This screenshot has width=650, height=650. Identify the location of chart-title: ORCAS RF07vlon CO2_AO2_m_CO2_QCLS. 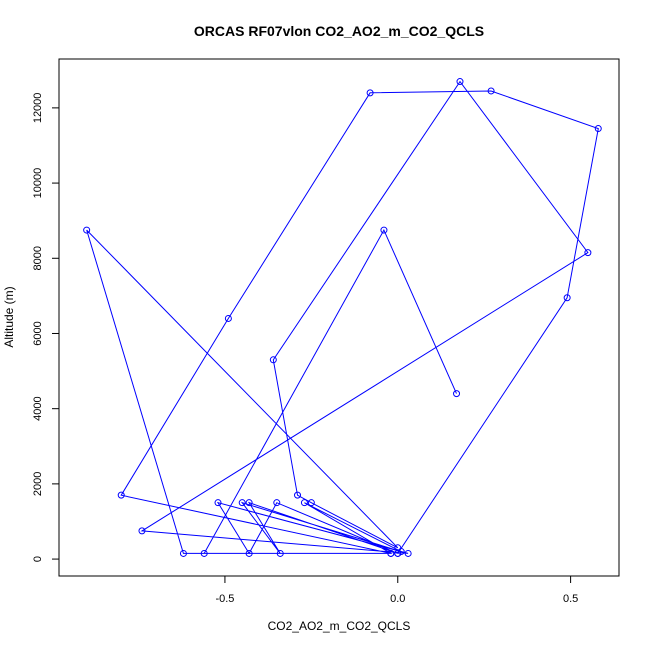
(339, 31).